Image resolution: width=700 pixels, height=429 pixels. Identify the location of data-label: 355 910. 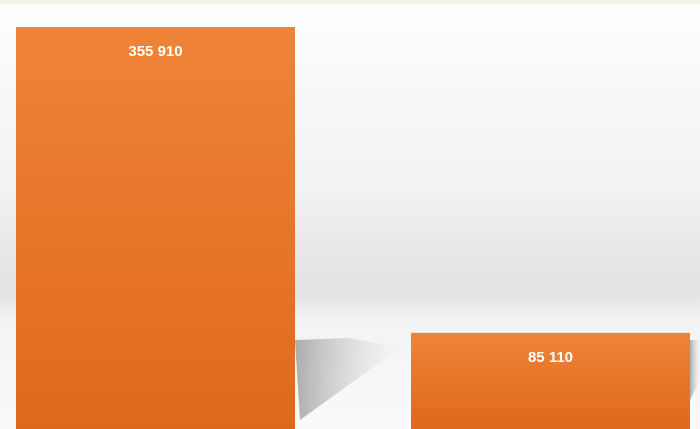
(155, 51).